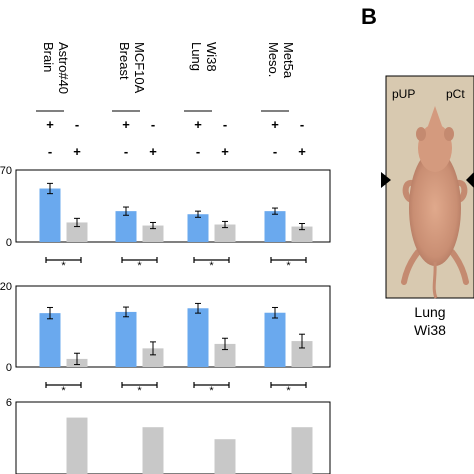  Describe the element at coordinates (196, 56) in the screenshot. I see `header-lung-line-1: Lung` at that location.